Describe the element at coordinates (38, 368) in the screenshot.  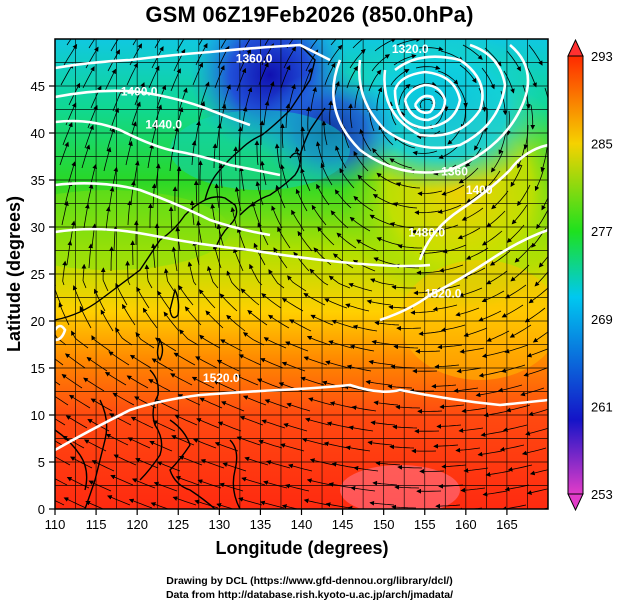
I see `y-tick-label: 15` at that location.